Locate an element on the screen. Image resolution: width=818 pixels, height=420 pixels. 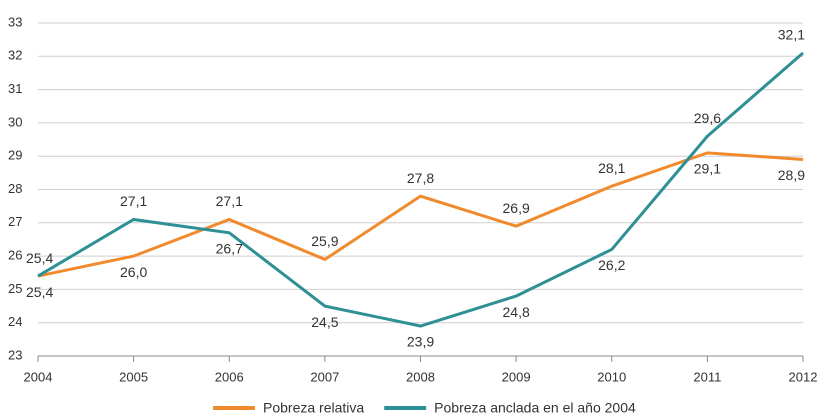
data-label: 29,6 is located at coordinates (707, 118).